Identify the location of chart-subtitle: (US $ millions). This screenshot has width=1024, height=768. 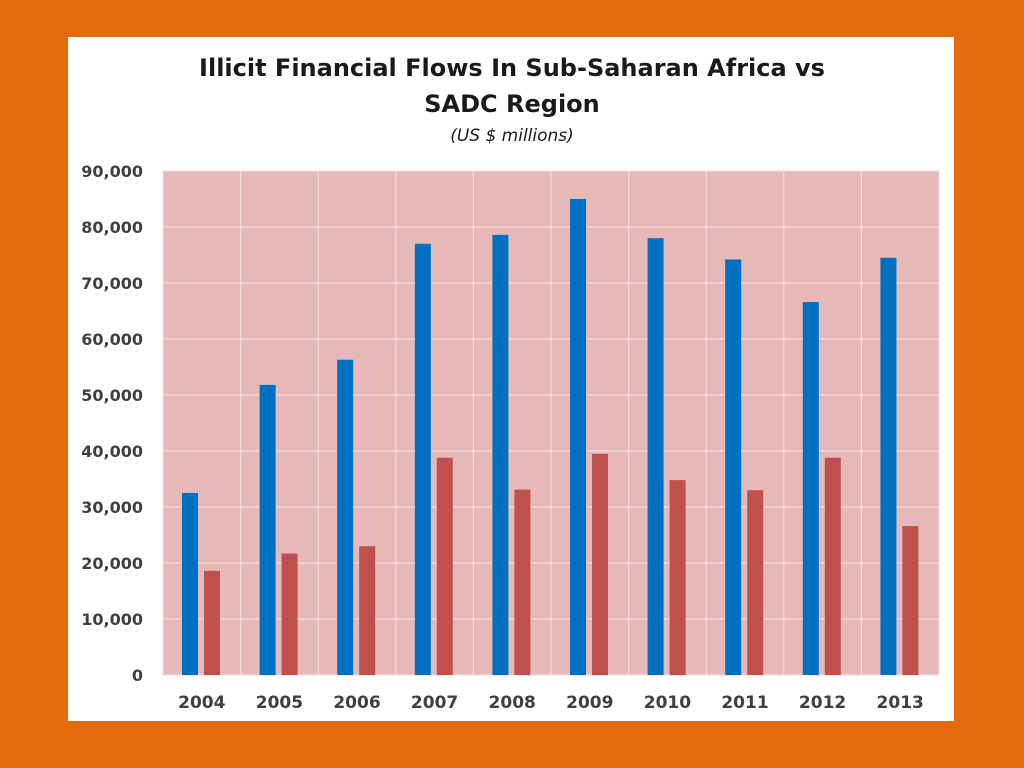
(512, 136).